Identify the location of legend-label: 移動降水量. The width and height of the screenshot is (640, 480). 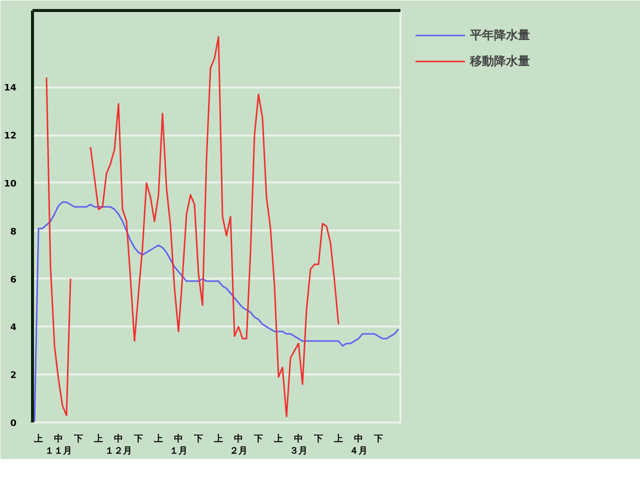
(500, 61).